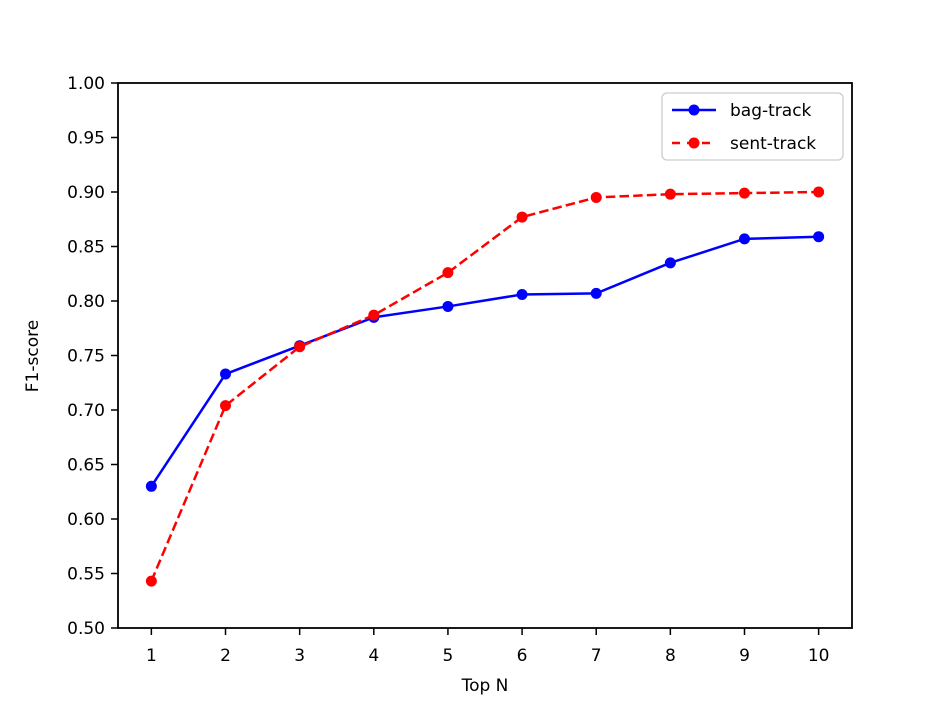  I want to click on legend-sample-marker-sent-track, so click(694, 143).